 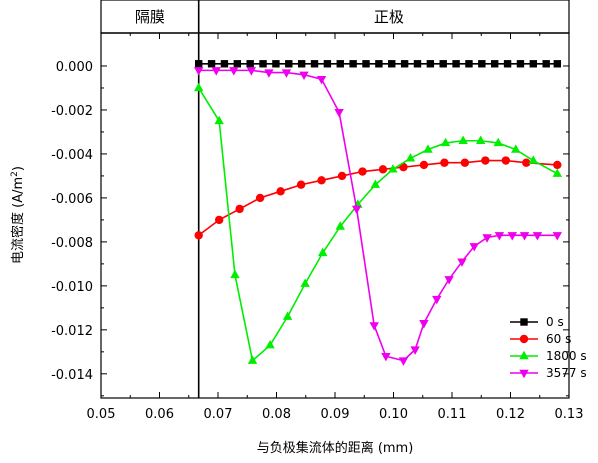 What do you see at coordinates (72, 111) in the screenshot?
I see `y-tick-label: -0.002` at bounding box center [72, 111].